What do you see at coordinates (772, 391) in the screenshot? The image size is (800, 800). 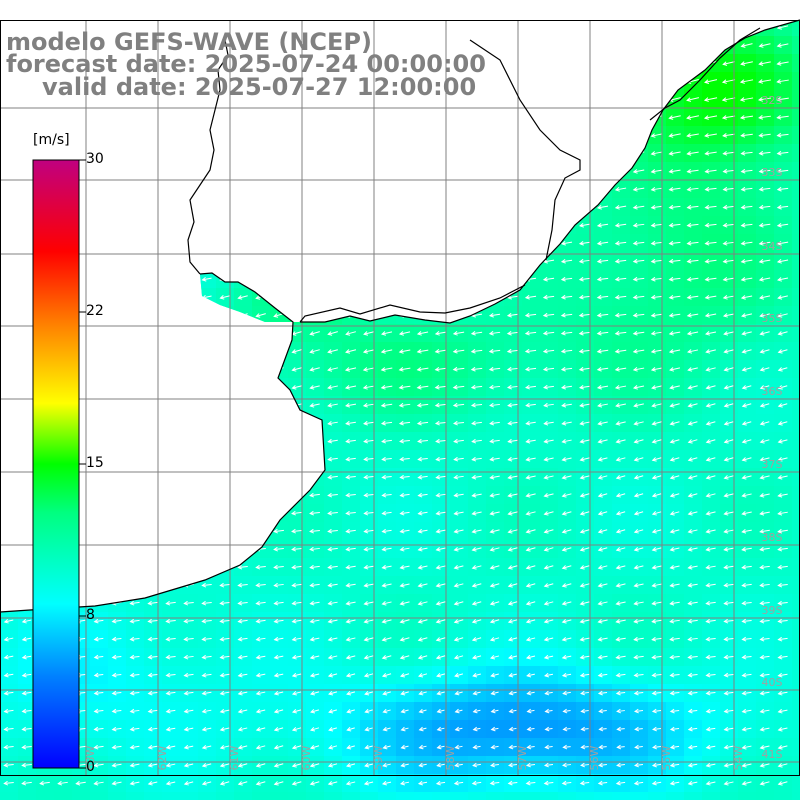 I see `latitude-label: 36S` at bounding box center [772, 391].